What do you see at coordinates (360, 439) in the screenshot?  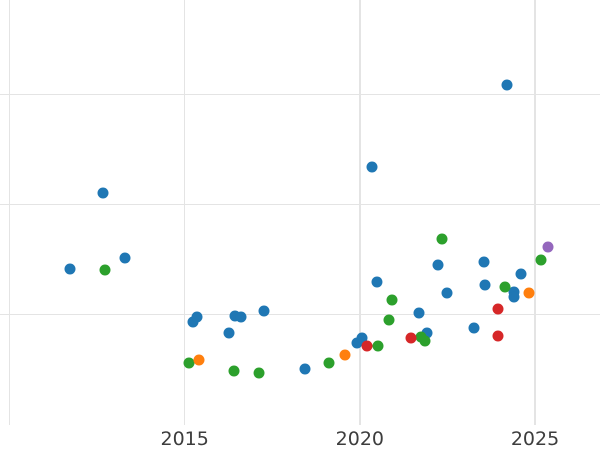 I see `x-tick-label: 2020` at bounding box center [360, 439].